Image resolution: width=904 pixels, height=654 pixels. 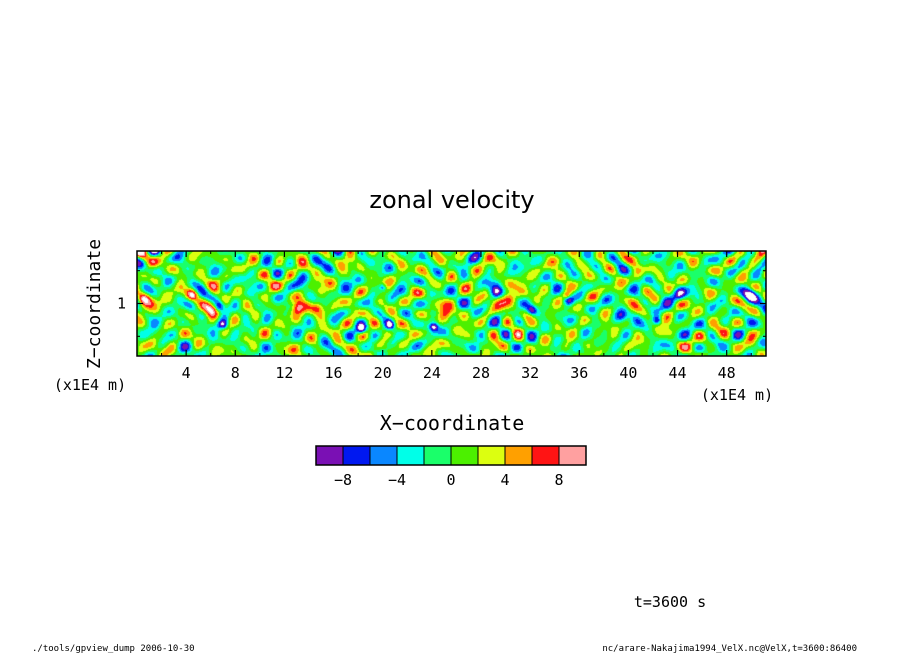 I want to click on colorbar-ticks: −8 −4 0 4 8, so click(x=449, y=480).